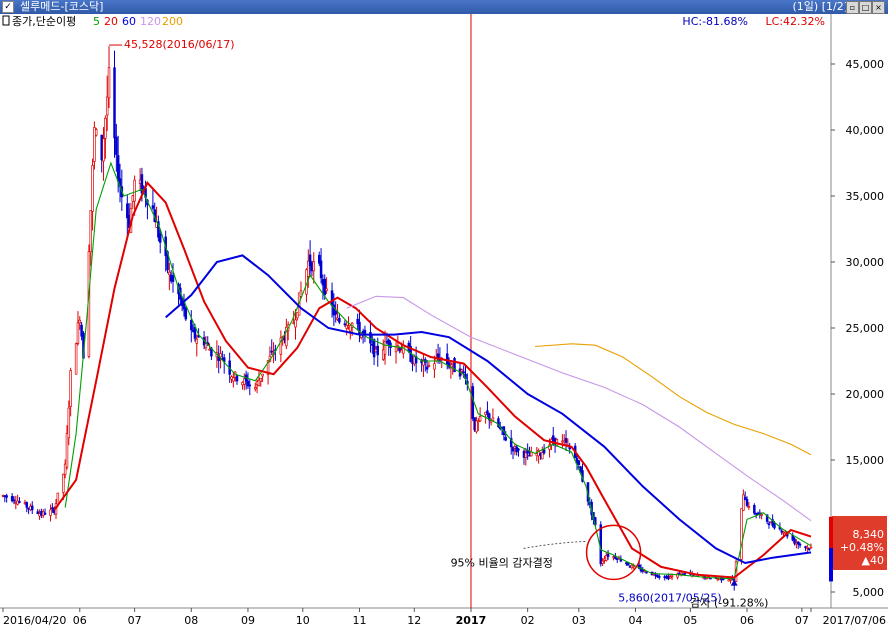 This screenshot has width=888, height=633. Describe the element at coordinates (669, 598) in the screenshot. I see `low-label: 5,860(2017/05/25)` at that location.